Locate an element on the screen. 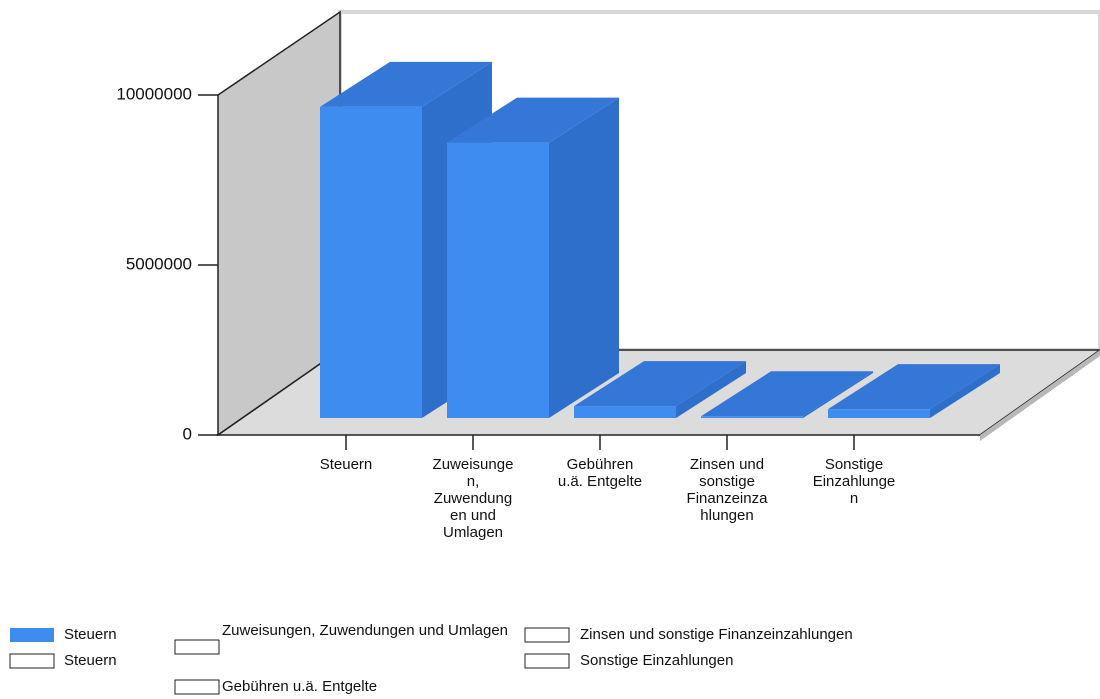 The width and height of the screenshot is (1100, 699). legend-label: Sonstige Einzahlungen is located at coordinates (657, 660).